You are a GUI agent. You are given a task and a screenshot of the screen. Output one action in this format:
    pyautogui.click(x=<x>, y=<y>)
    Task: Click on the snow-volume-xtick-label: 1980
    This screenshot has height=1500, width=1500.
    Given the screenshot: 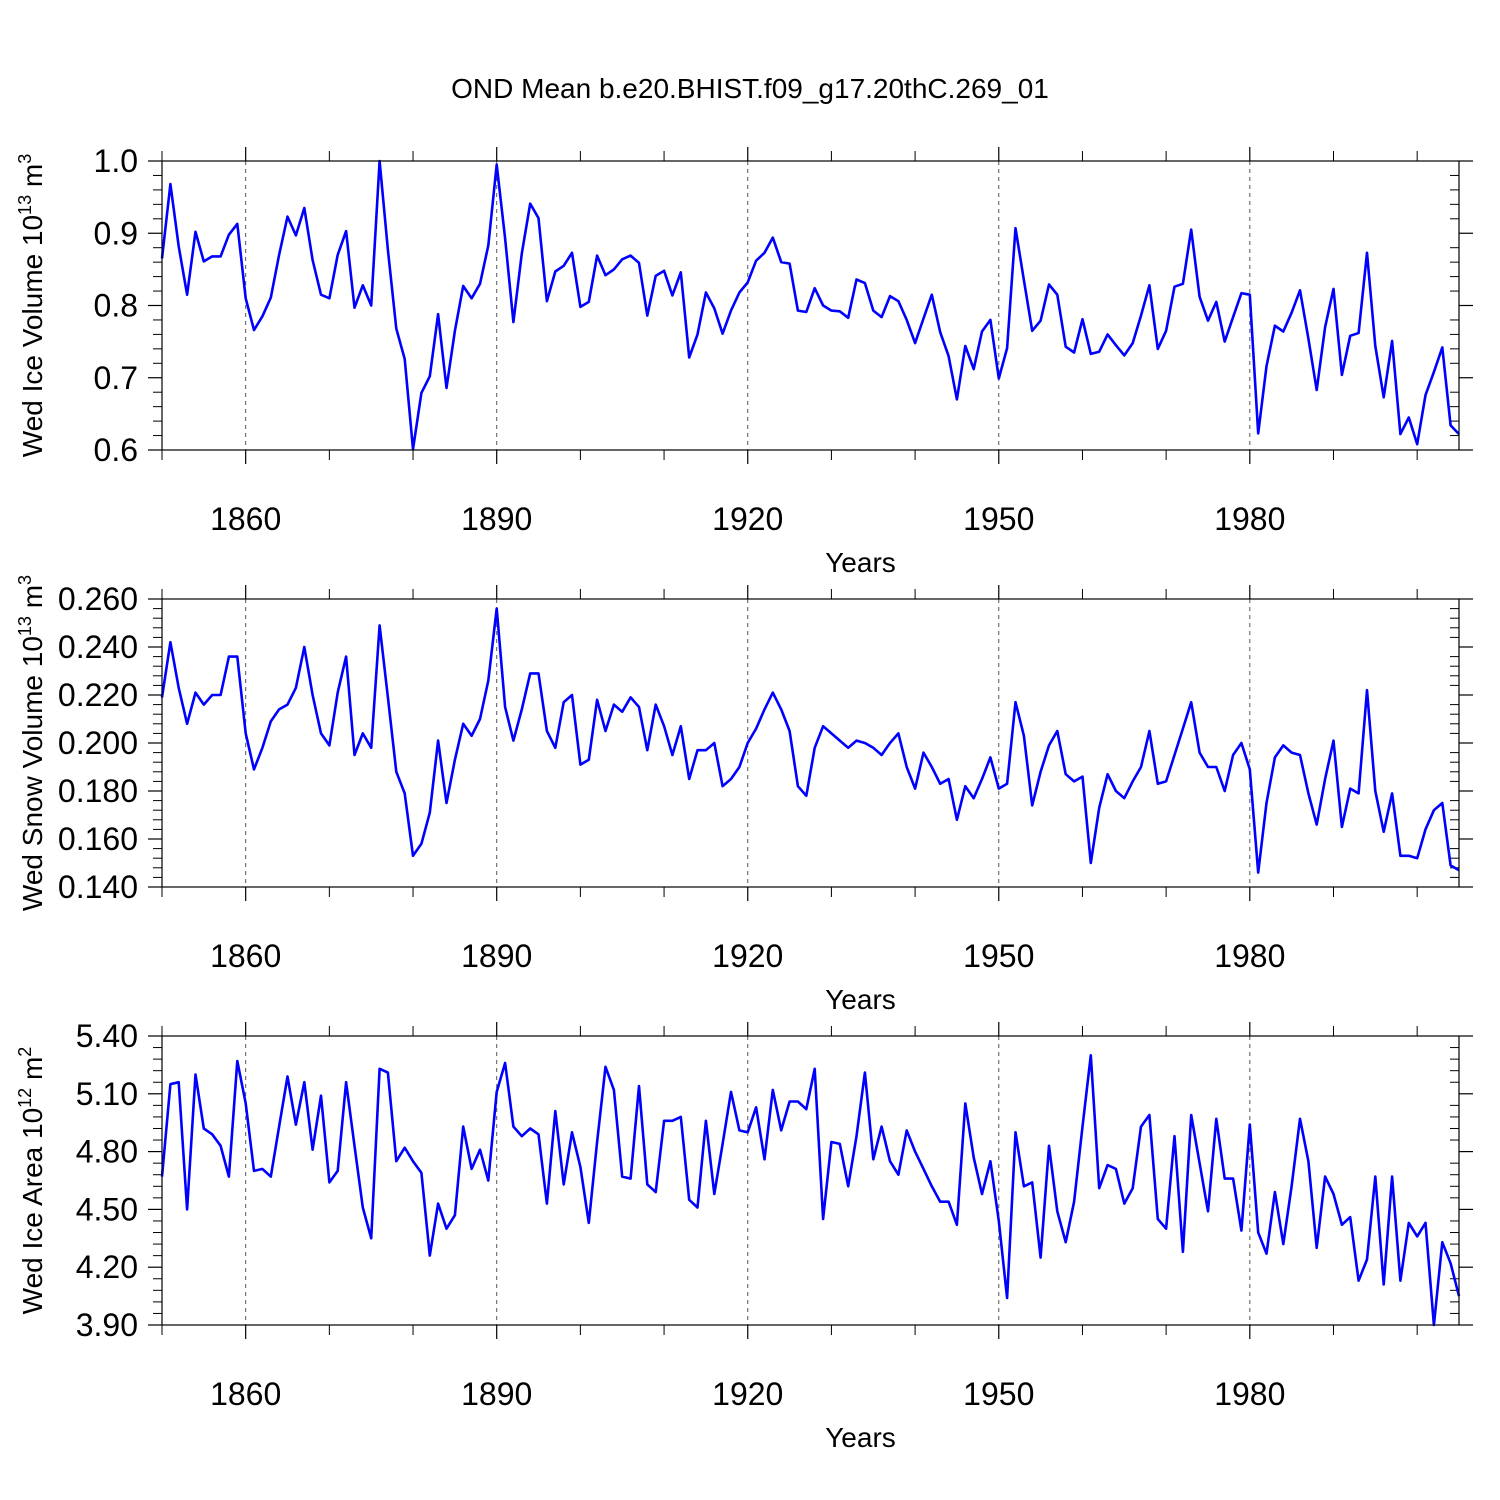 What is the action you would take?
    pyautogui.click(x=1249, y=956)
    